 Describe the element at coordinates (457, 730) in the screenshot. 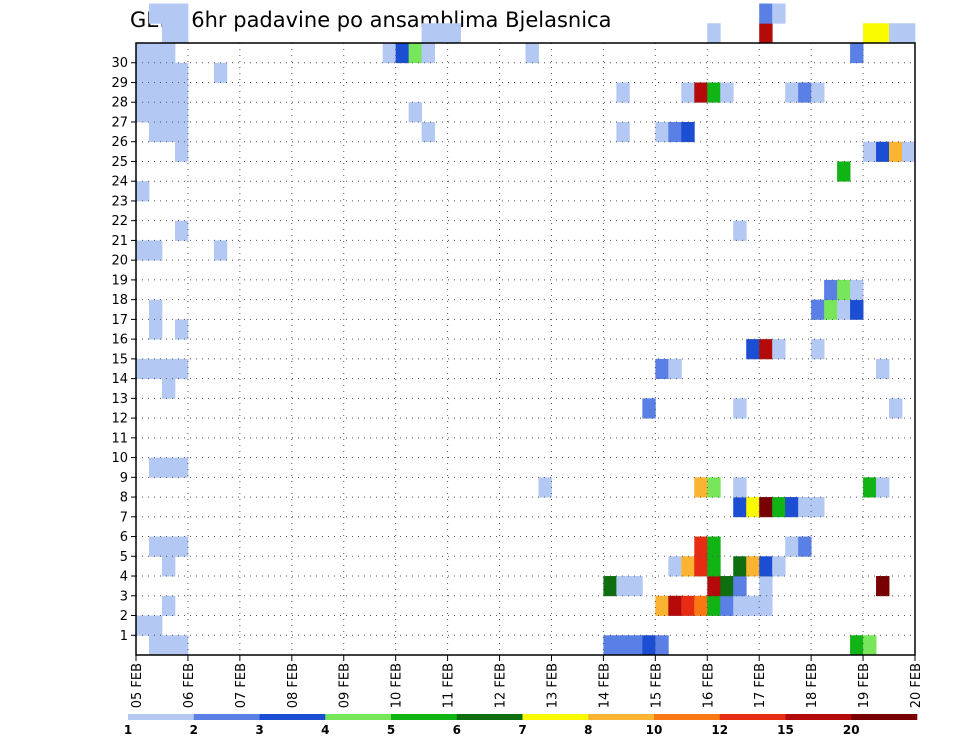

I see `legend-level-label: 6` at that location.